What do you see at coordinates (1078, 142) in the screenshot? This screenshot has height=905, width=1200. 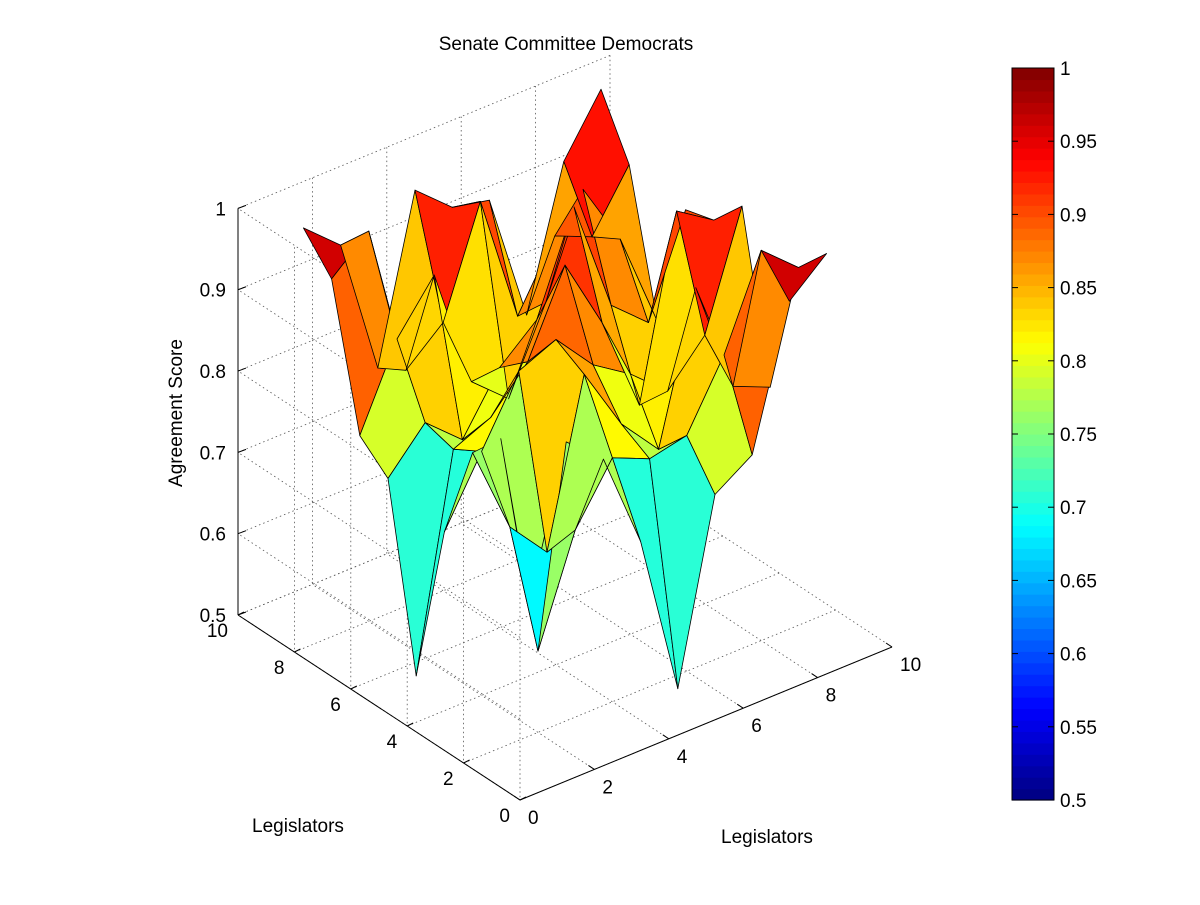 I see `colorbar-tick-label: 0.95` at bounding box center [1078, 142].